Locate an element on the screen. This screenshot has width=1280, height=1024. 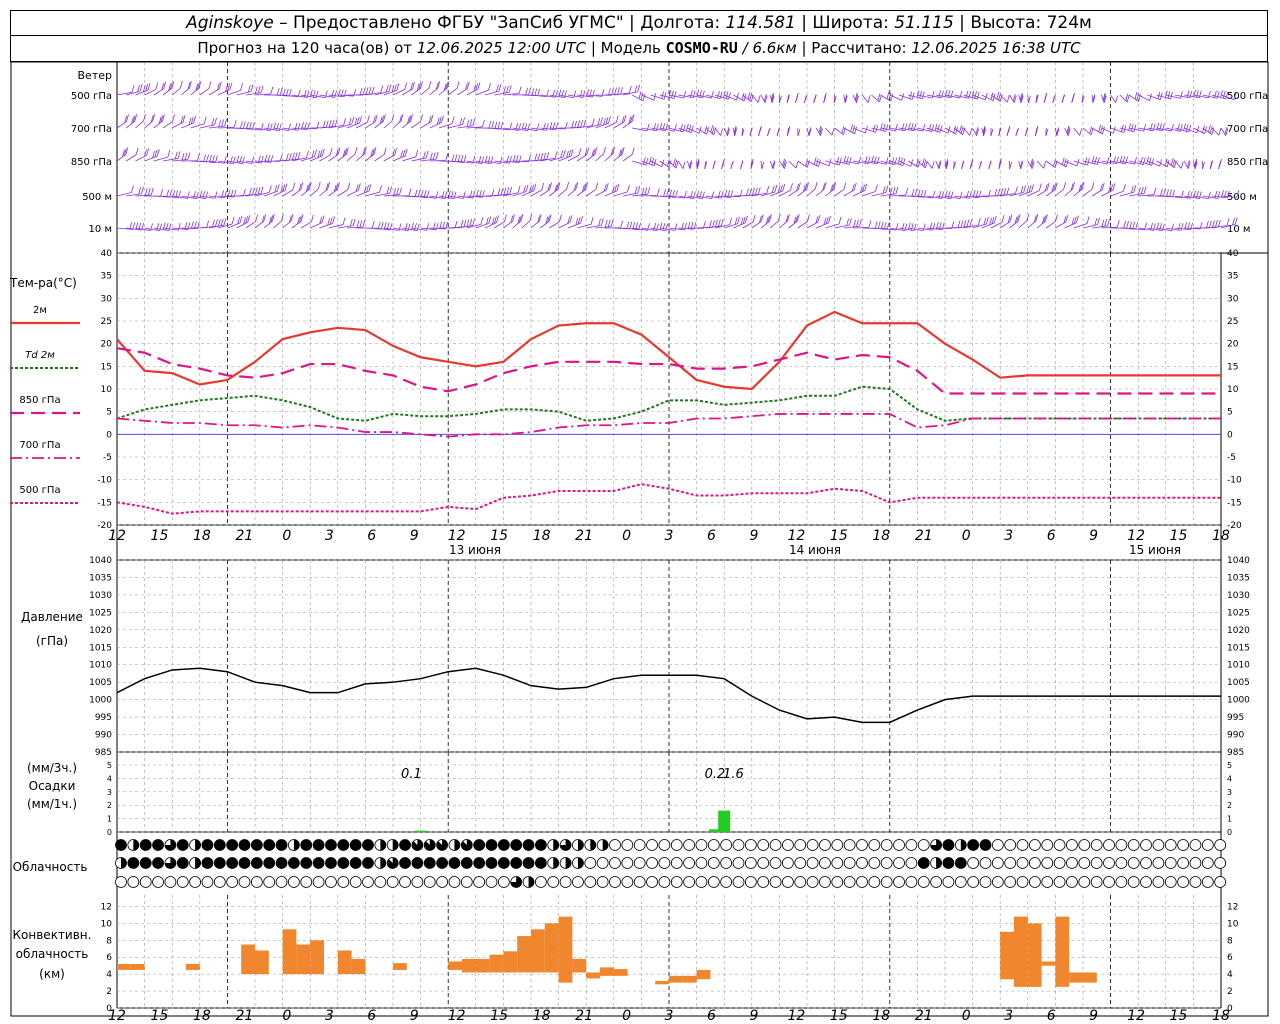
time-tick-label: 18 is located at coordinates (1221, 1016).